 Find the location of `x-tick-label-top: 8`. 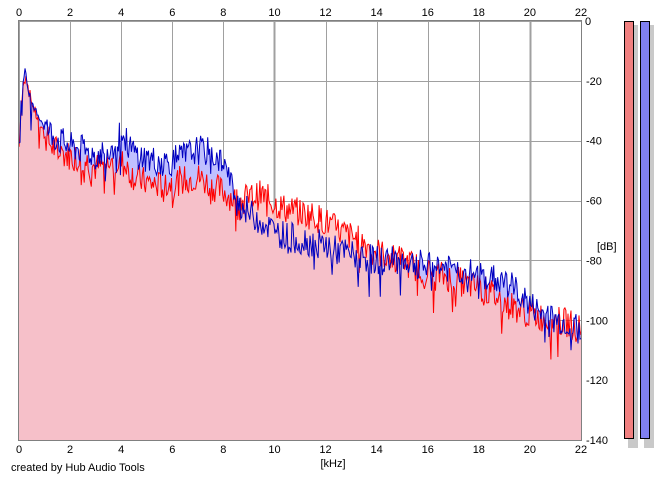

x-tick-label-top: 8 is located at coordinates (223, 13).